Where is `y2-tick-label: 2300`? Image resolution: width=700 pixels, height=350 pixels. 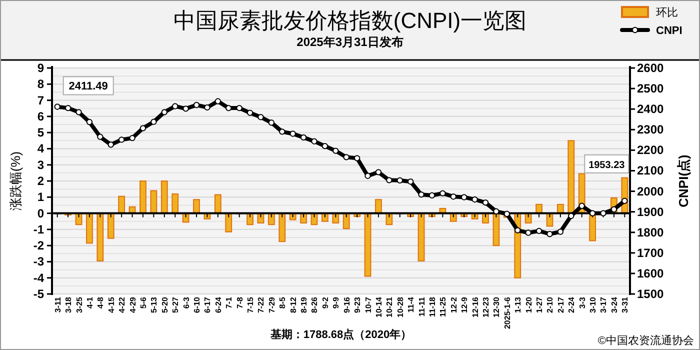 y2-tick-label: 2300 is located at coordinates (650, 129).